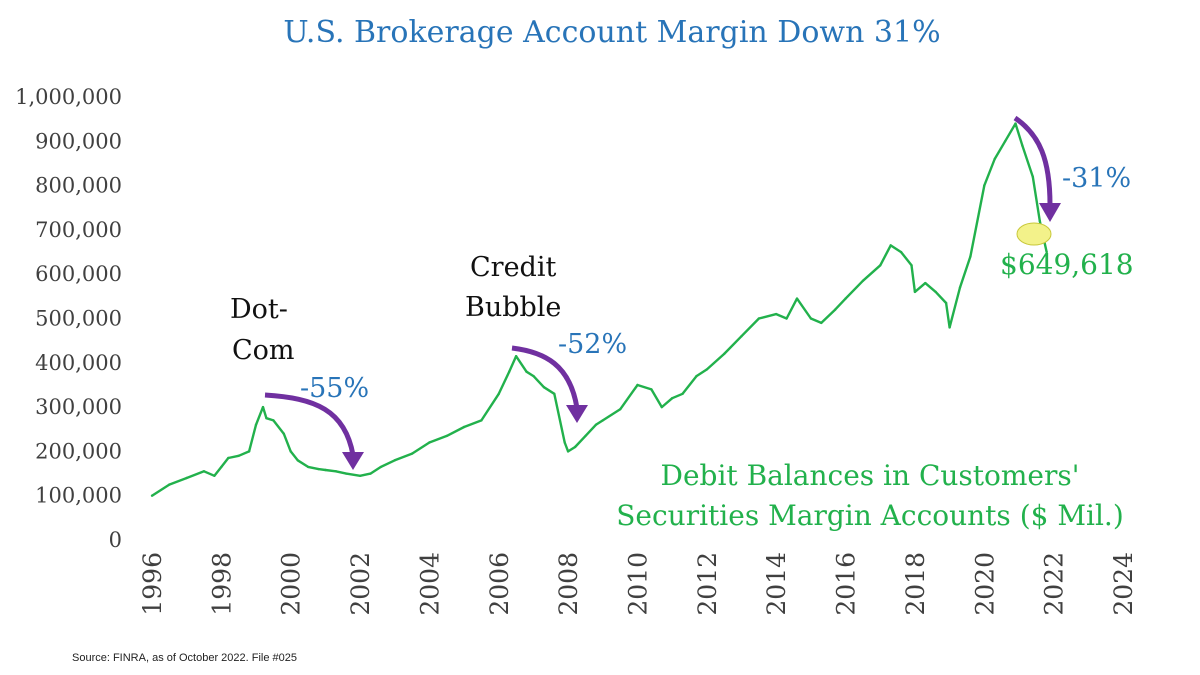  What do you see at coordinates (1050, 212) in the screenshot?
I see `recent-arrowhead` at bounding box center [1050, 212].